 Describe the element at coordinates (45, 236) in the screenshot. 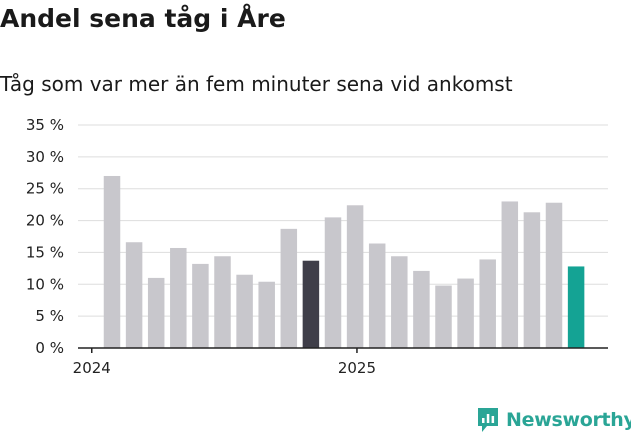

I see `y-axis-tick-labels: 0 % 5 % 10 % 15 % 20 % 25 % 30 % 35 %` at that location.